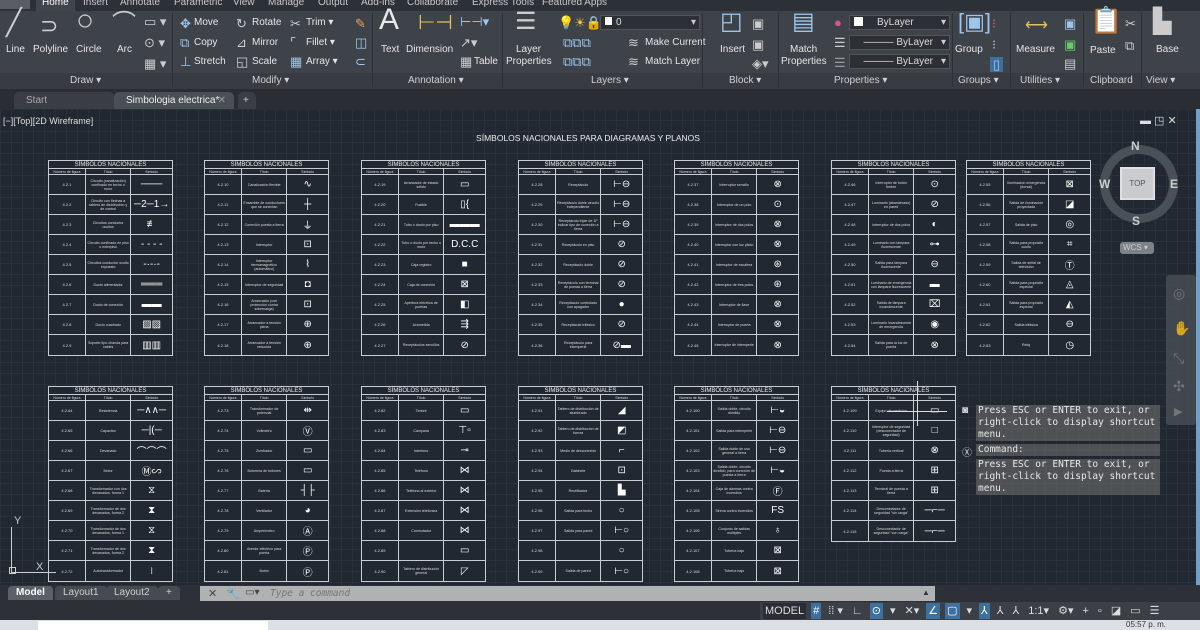 Image resolution: width=1200 pixels, height=630 pixels. What do you see at coordinates (1136, 221) in the screenshot?
I see `compass-s: S` at bounding box center [1136, 221].